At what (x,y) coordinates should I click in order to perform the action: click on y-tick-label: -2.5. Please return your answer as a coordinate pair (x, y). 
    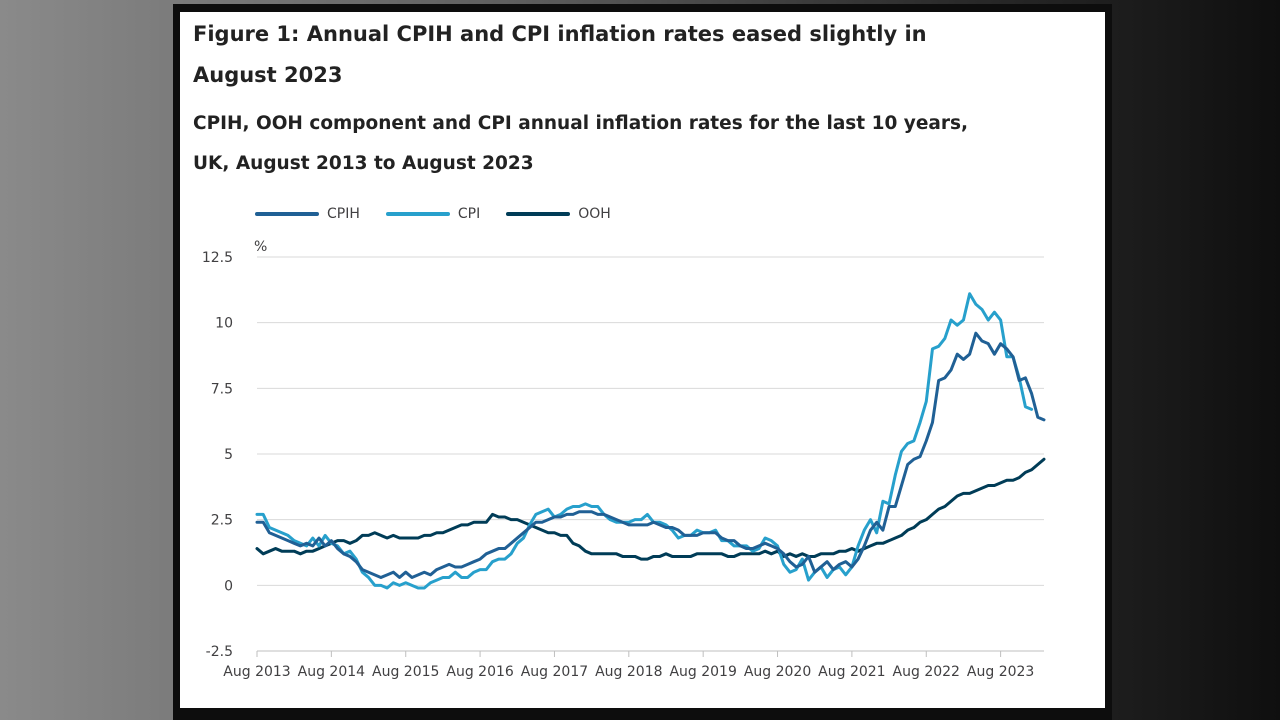
    Looking at the image, I should click on (219, 652).